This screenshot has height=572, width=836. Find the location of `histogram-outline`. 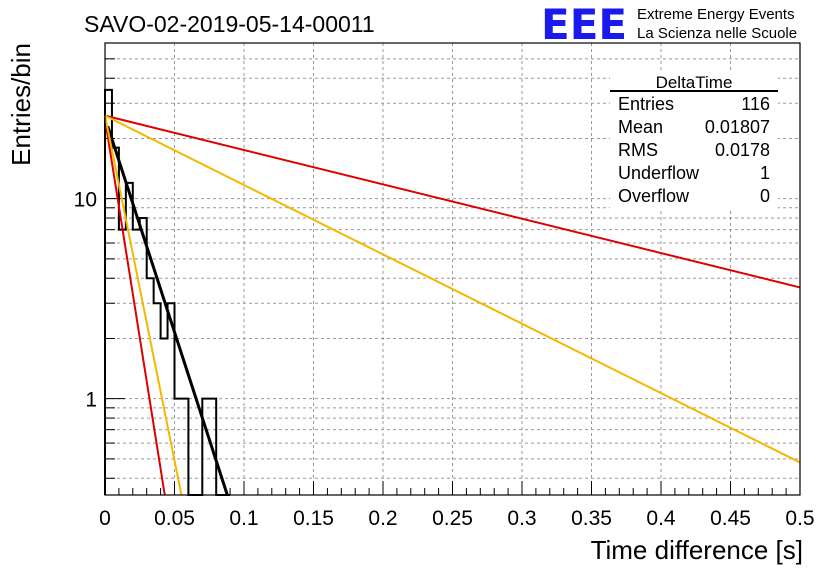

histogram-outline is located at coordinates (167, 292).